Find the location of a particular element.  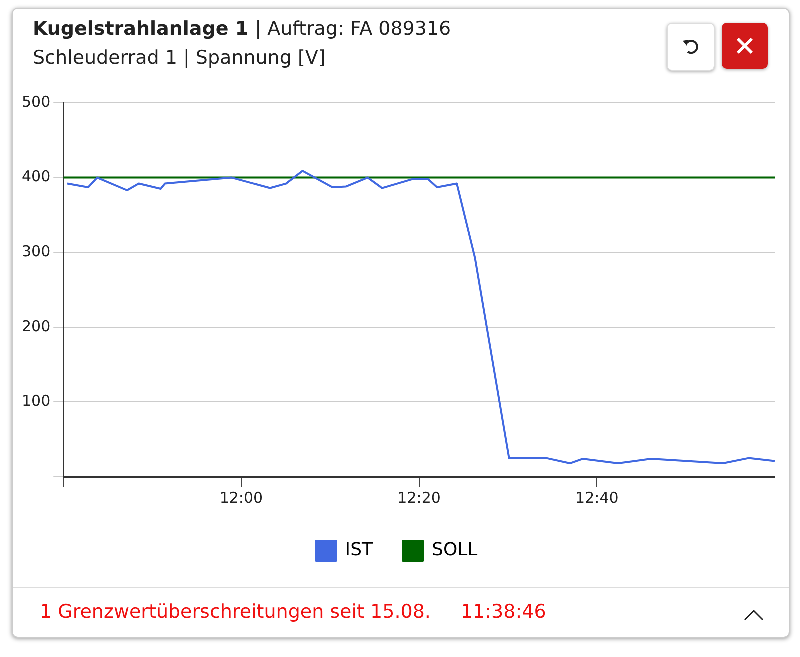

text: 11:38:46 is located at coordinates (503, 612).